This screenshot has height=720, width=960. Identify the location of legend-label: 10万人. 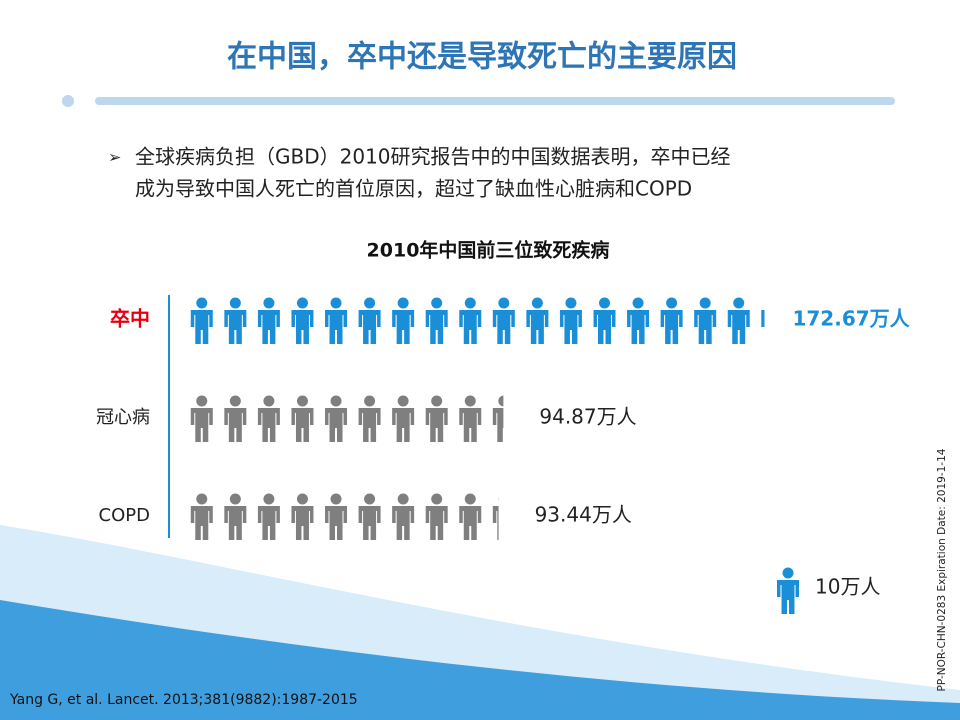
(847, 587).